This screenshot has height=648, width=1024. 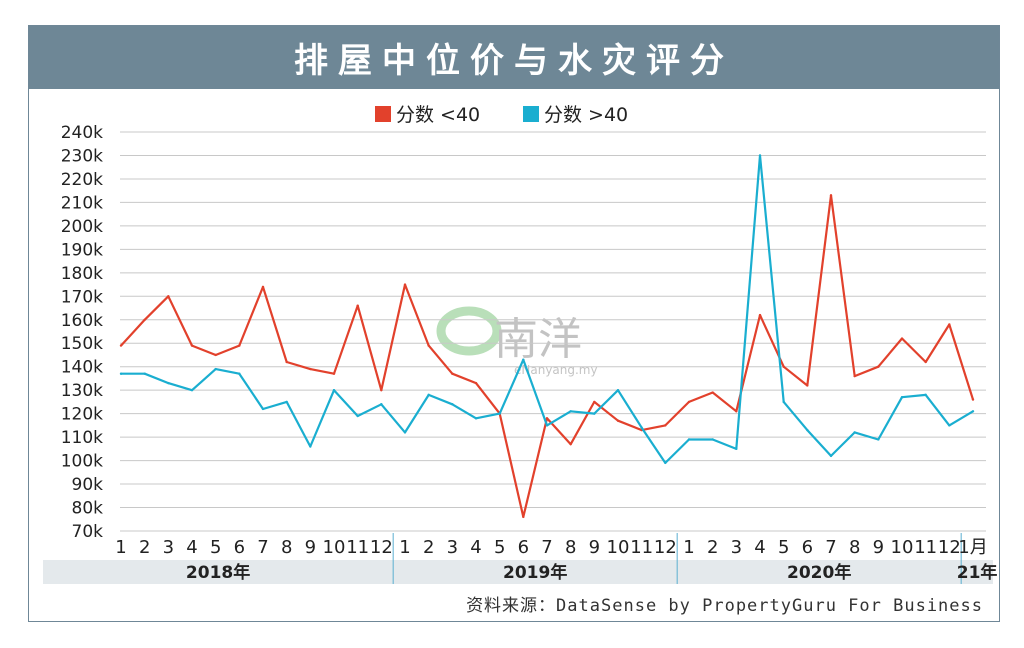 What do you see at coordinates (82, 391) in the screenshot?
I see `y-tick-label: 130k` at bounding box center [82, 391].